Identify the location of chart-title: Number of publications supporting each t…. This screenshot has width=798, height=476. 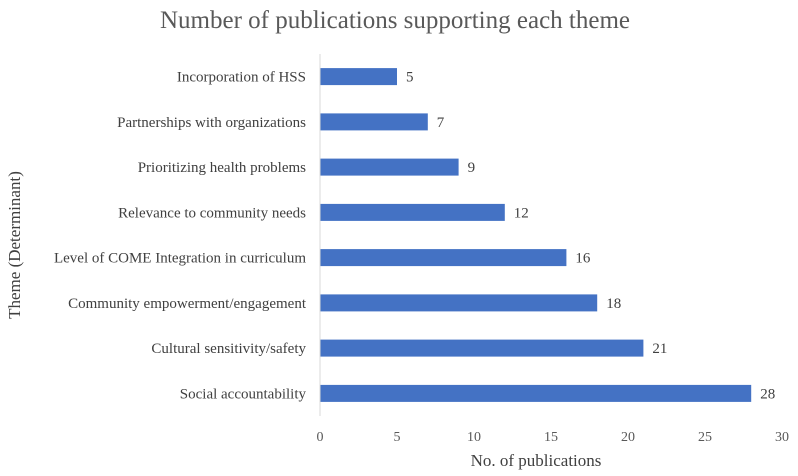
(395, 20).